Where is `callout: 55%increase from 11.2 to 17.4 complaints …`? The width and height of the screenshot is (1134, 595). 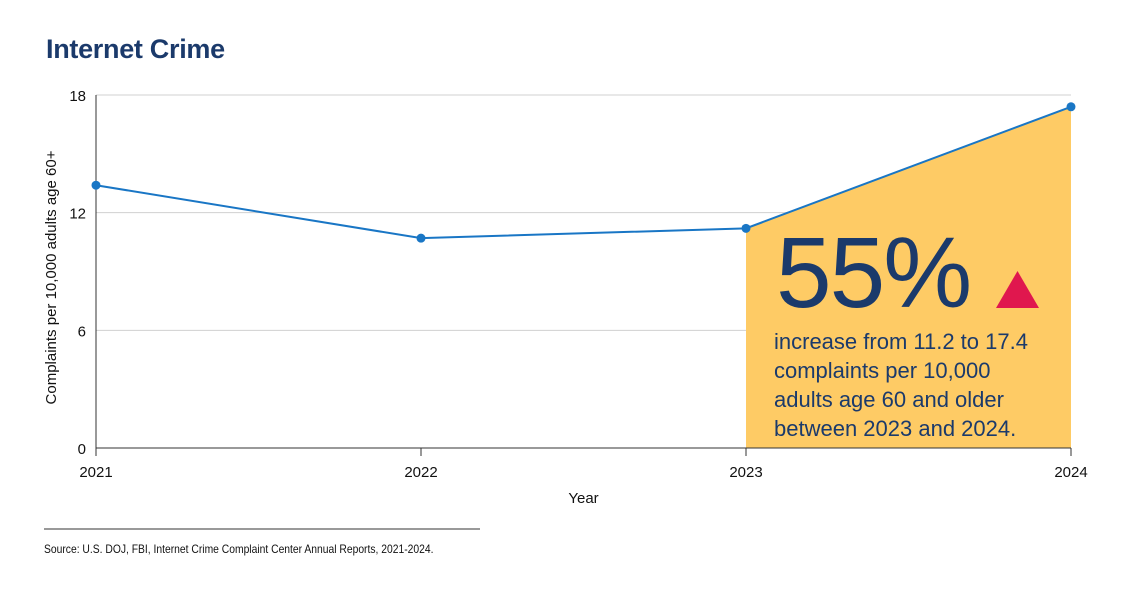 callout: 55%increase from 11.2 to 17.4 complaints … is located at coordinates (906, 329).